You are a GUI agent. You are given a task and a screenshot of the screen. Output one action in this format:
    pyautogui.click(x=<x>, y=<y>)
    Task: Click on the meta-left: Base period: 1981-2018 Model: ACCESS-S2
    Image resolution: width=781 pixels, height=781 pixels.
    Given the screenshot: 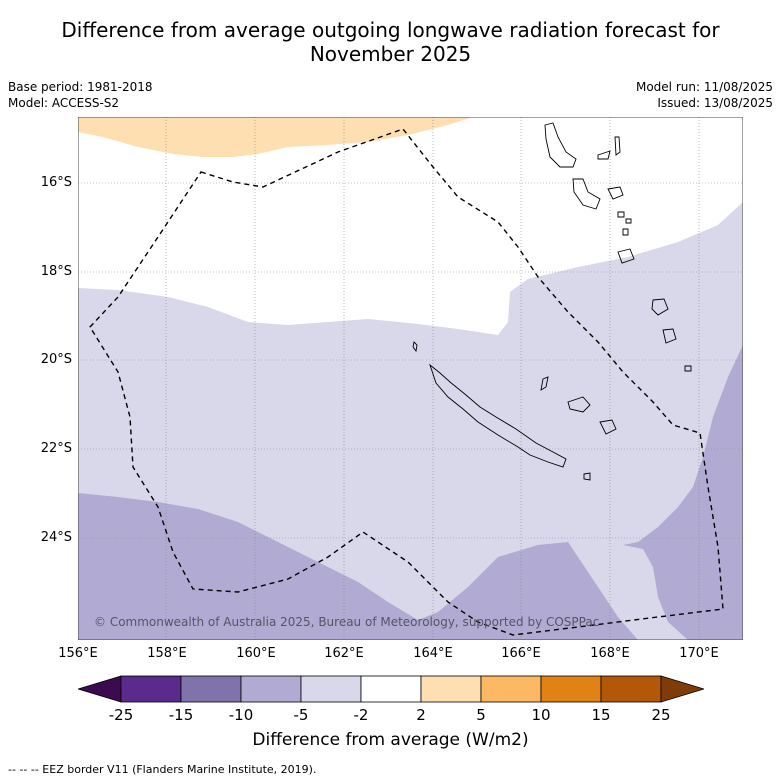 What is the action you would take?
    pyautogui.click(x=80, y=95)
    